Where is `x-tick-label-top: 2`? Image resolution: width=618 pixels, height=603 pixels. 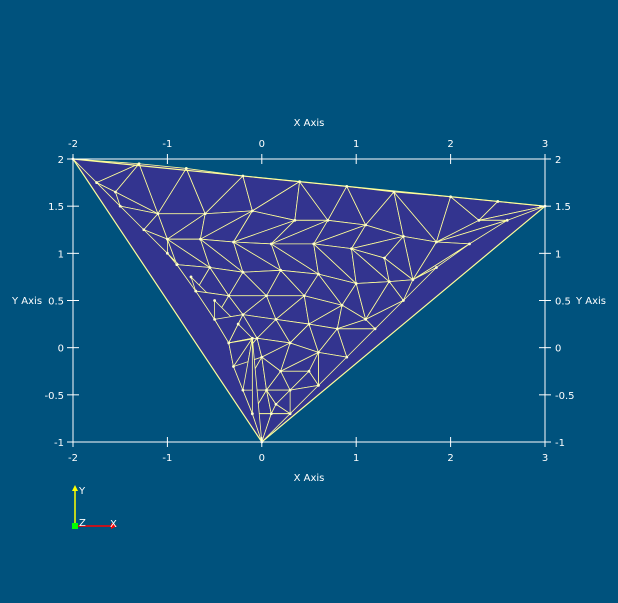 x-tick-label-top: 2 is located at coordinates (450, 144).